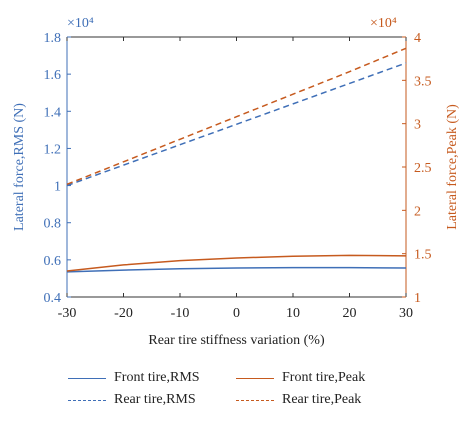 The height and width of the screenshot is (424, 474). What do you see at coordinates (53, 298) in the screenshot?
I see `y-left-tick-label: 0.4` at bounding box center [53, 298].